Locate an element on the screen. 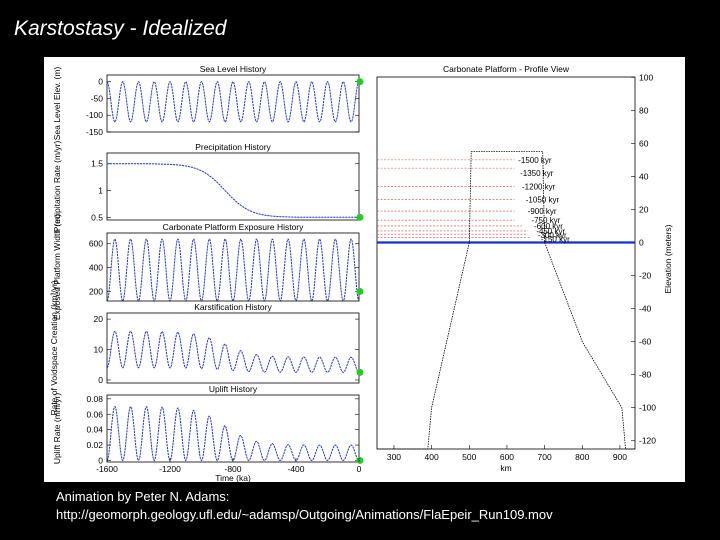  profile-ytick-label: 40 is located at coordinates (644, 176).